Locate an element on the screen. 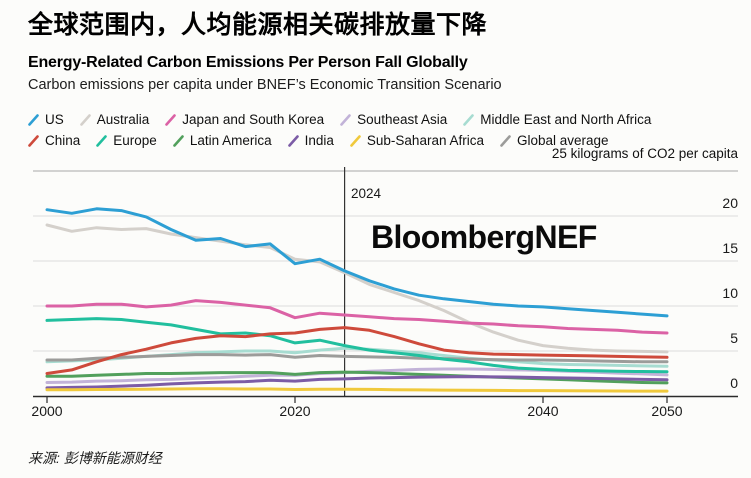  legend-label: Middle East and North Africa is located at coordinates (566, 119).